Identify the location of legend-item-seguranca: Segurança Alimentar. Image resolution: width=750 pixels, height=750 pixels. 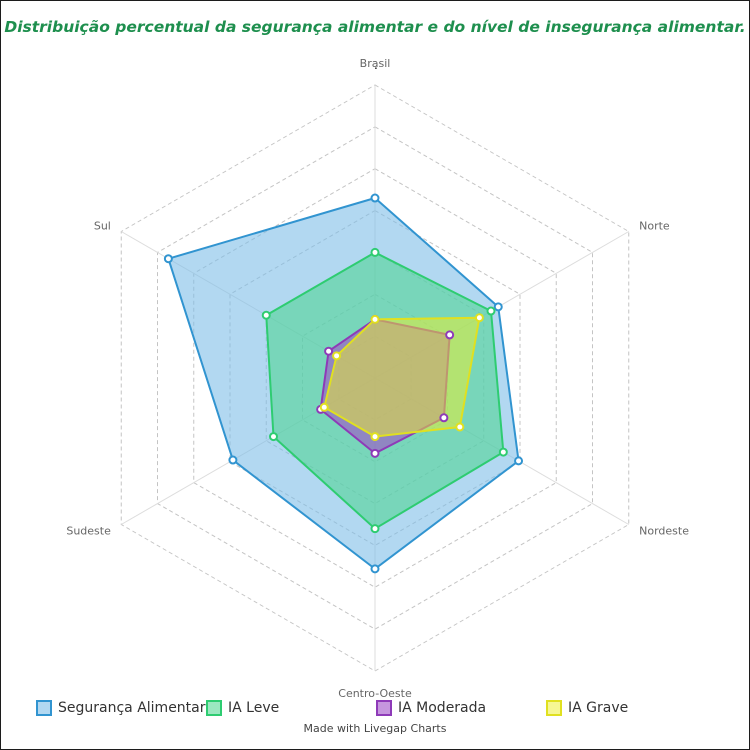
(121, 708).